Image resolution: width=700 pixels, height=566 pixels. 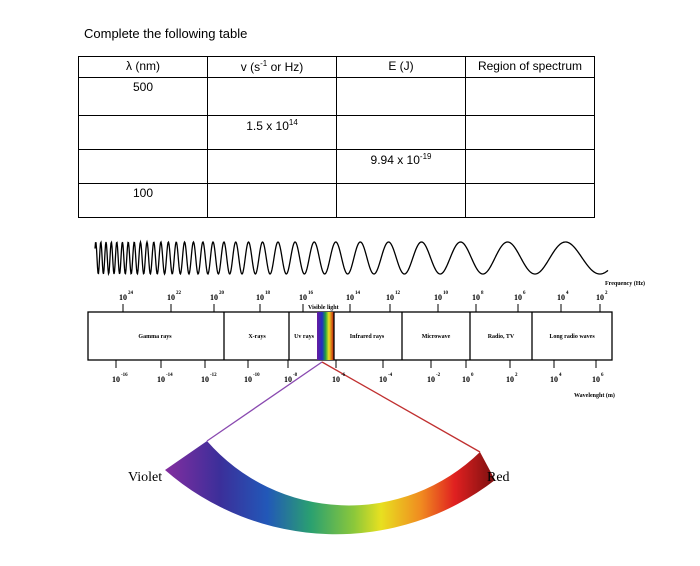 I want to click on region-label: Infrared rays, so click(x=367, y=337).